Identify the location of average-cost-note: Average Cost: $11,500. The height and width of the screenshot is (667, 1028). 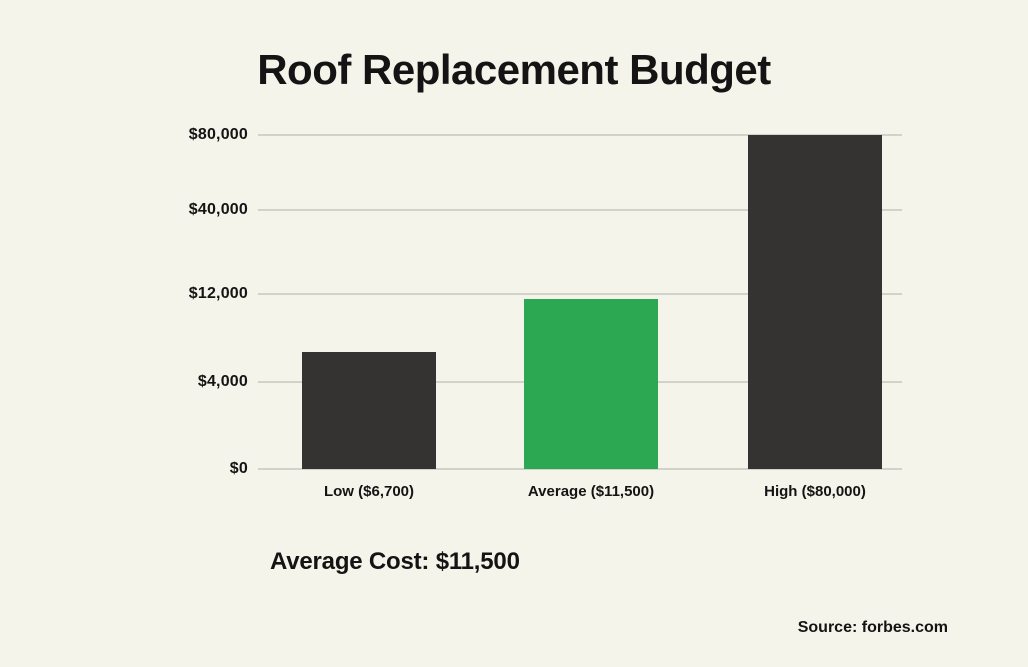
(395, 561).